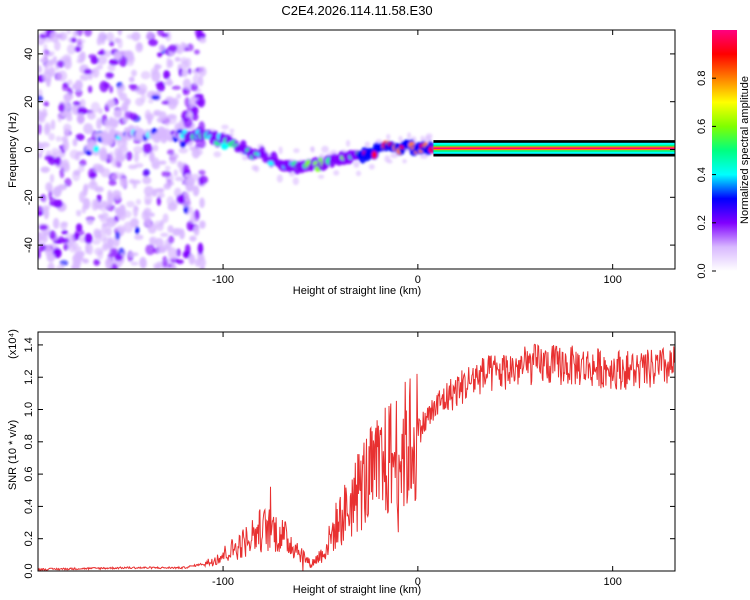 The image size is (750, 600). What do you see at coordinates (612, 280) in the screenshot?
I see `heatmap-x-tick-label: 100` at bounding box center [612, 280].